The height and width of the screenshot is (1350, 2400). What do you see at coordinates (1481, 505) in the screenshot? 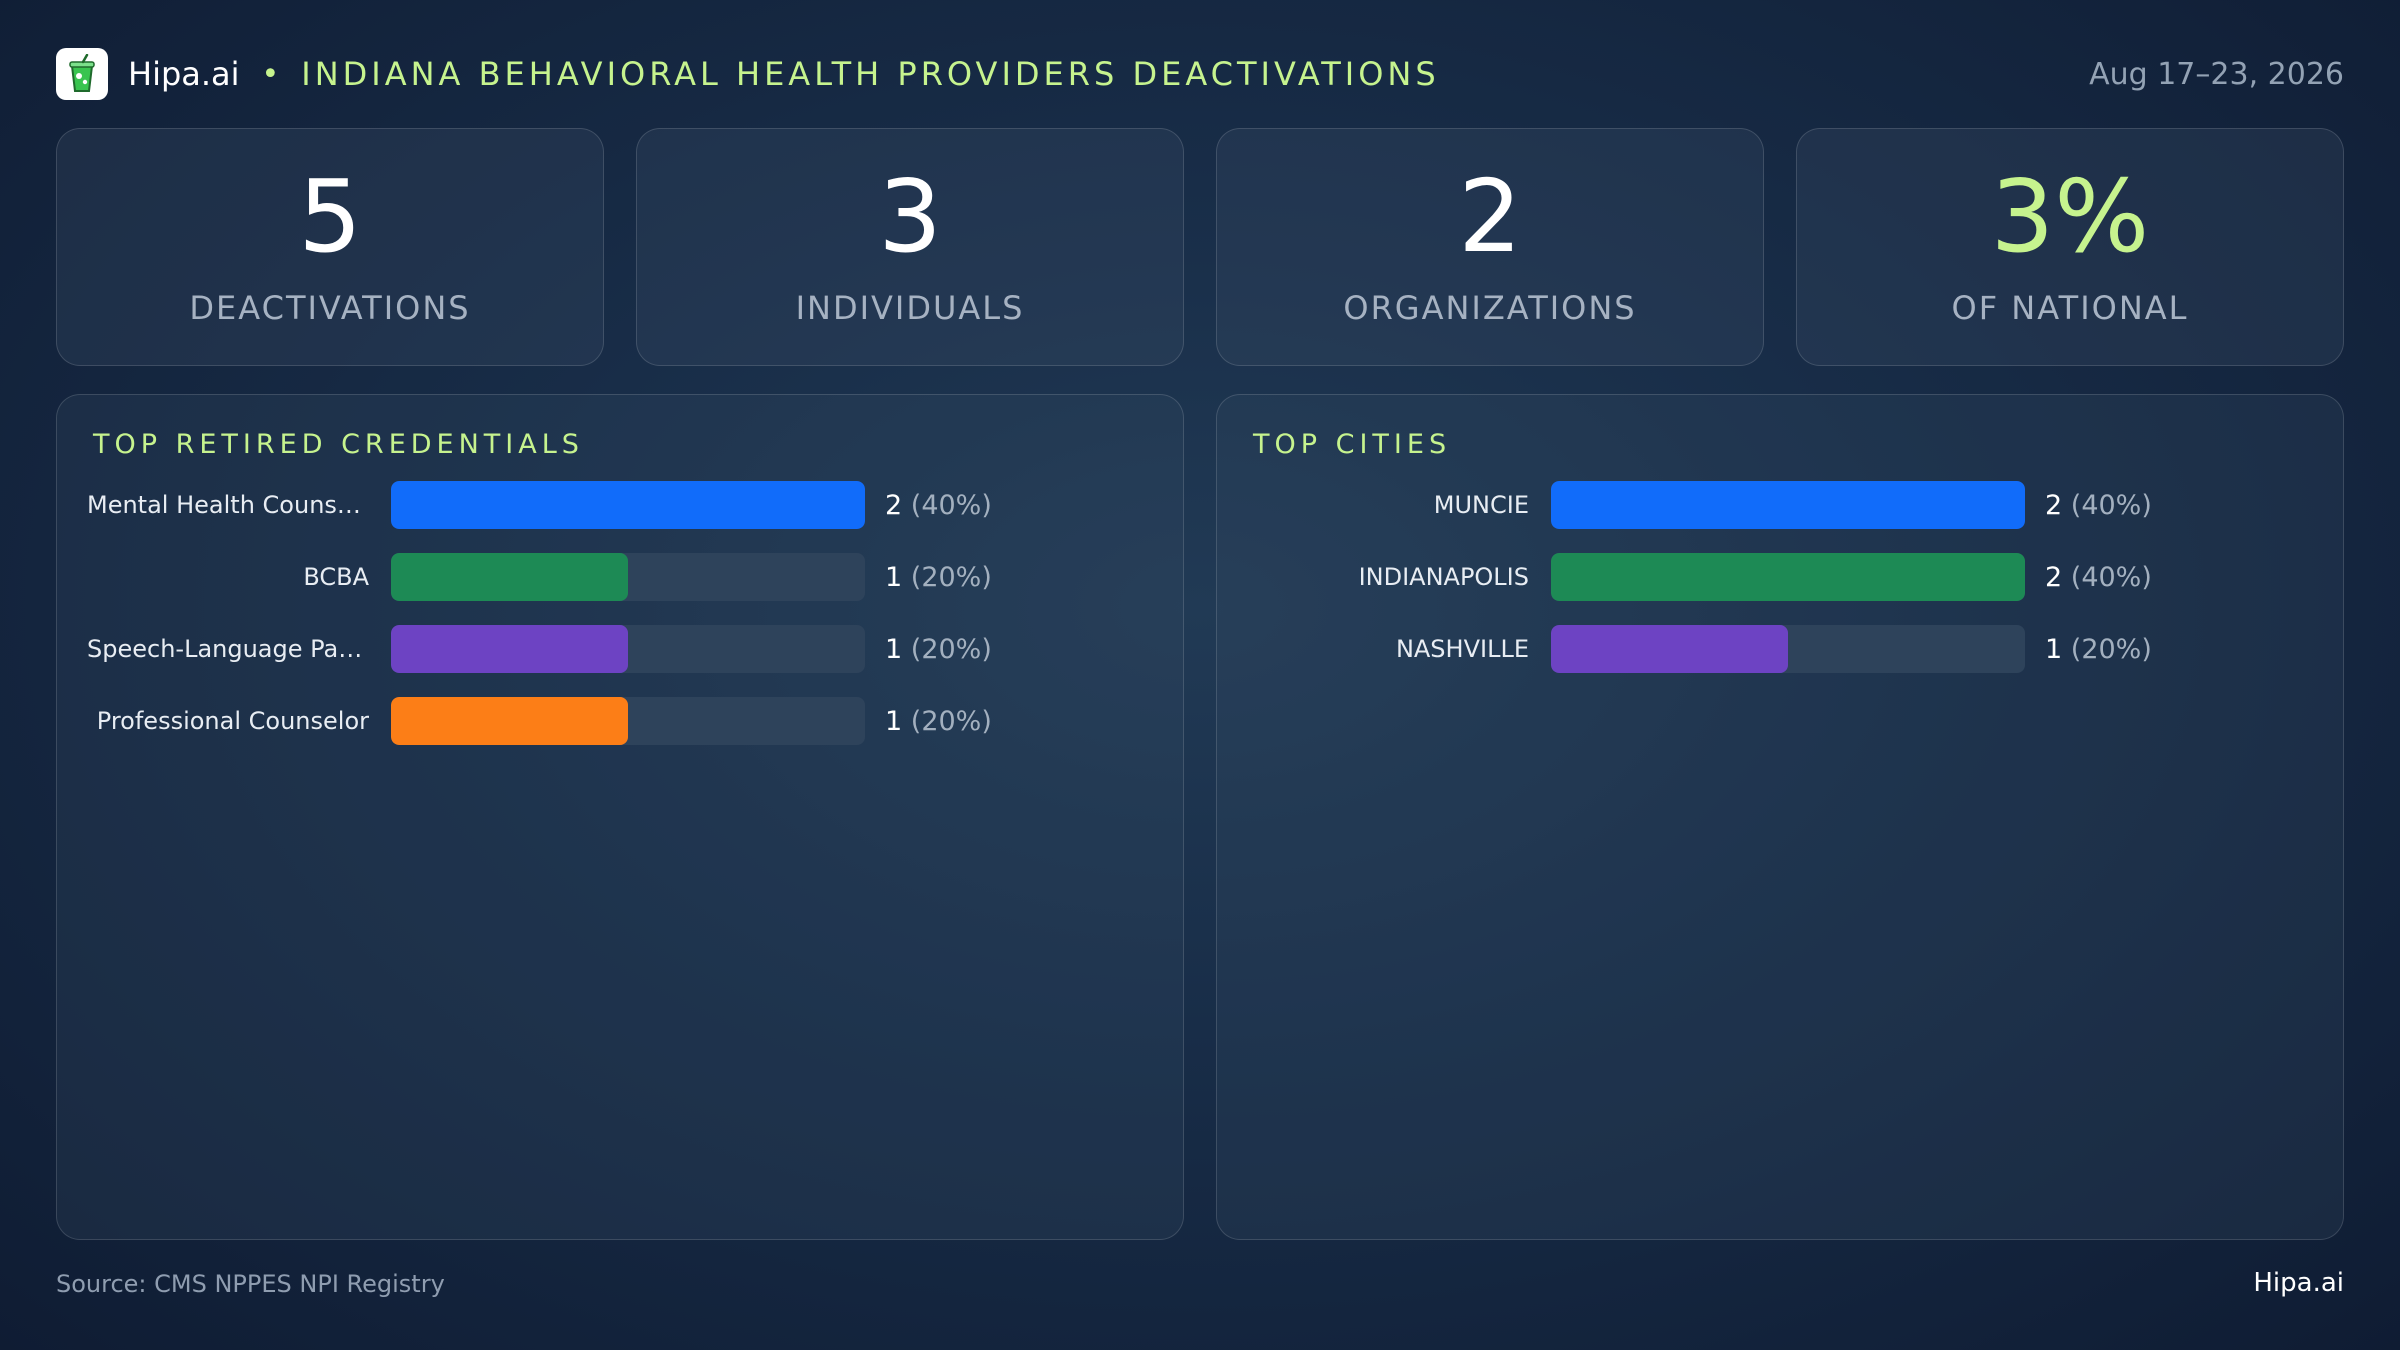
I see `bar-label: MUNCIE` at bounding box center [1481, 505].